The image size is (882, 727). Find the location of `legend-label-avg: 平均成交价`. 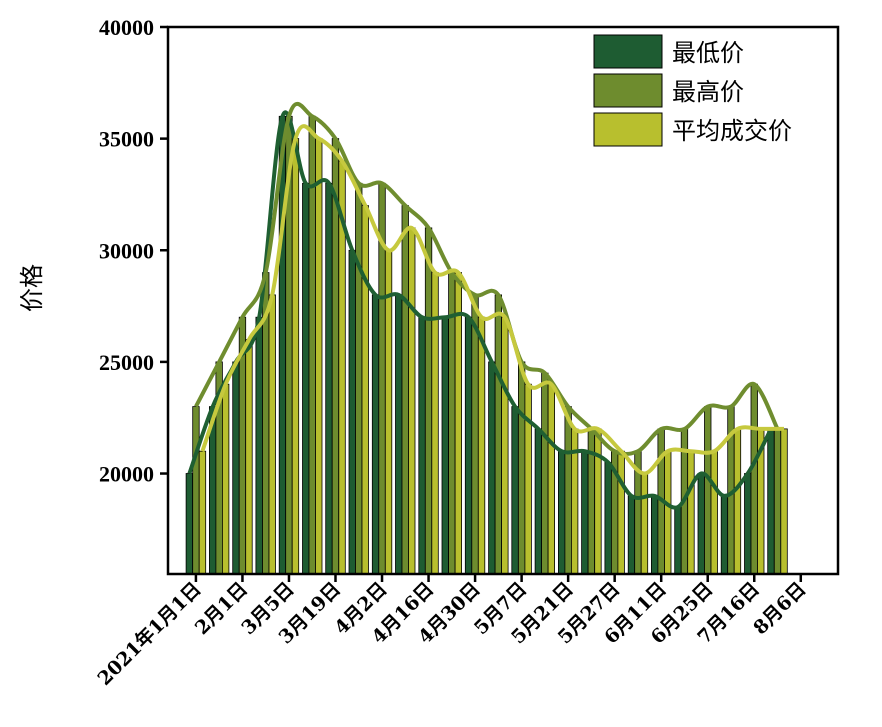

legend-label-avg: 平均成交价 is located at coordinates (732, 131).